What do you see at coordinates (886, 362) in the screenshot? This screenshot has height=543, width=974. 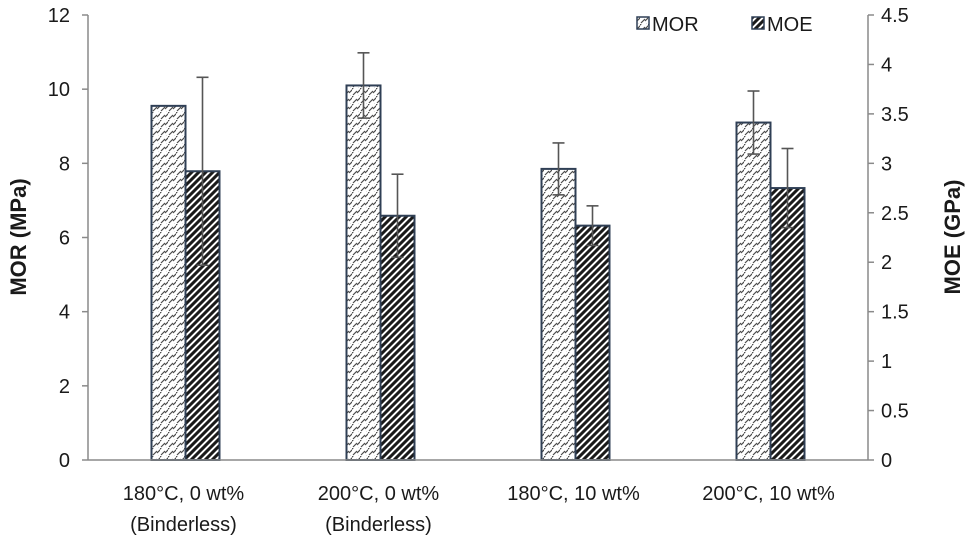 I see `right-tick-label: 1` at bounding box center [886, 362].